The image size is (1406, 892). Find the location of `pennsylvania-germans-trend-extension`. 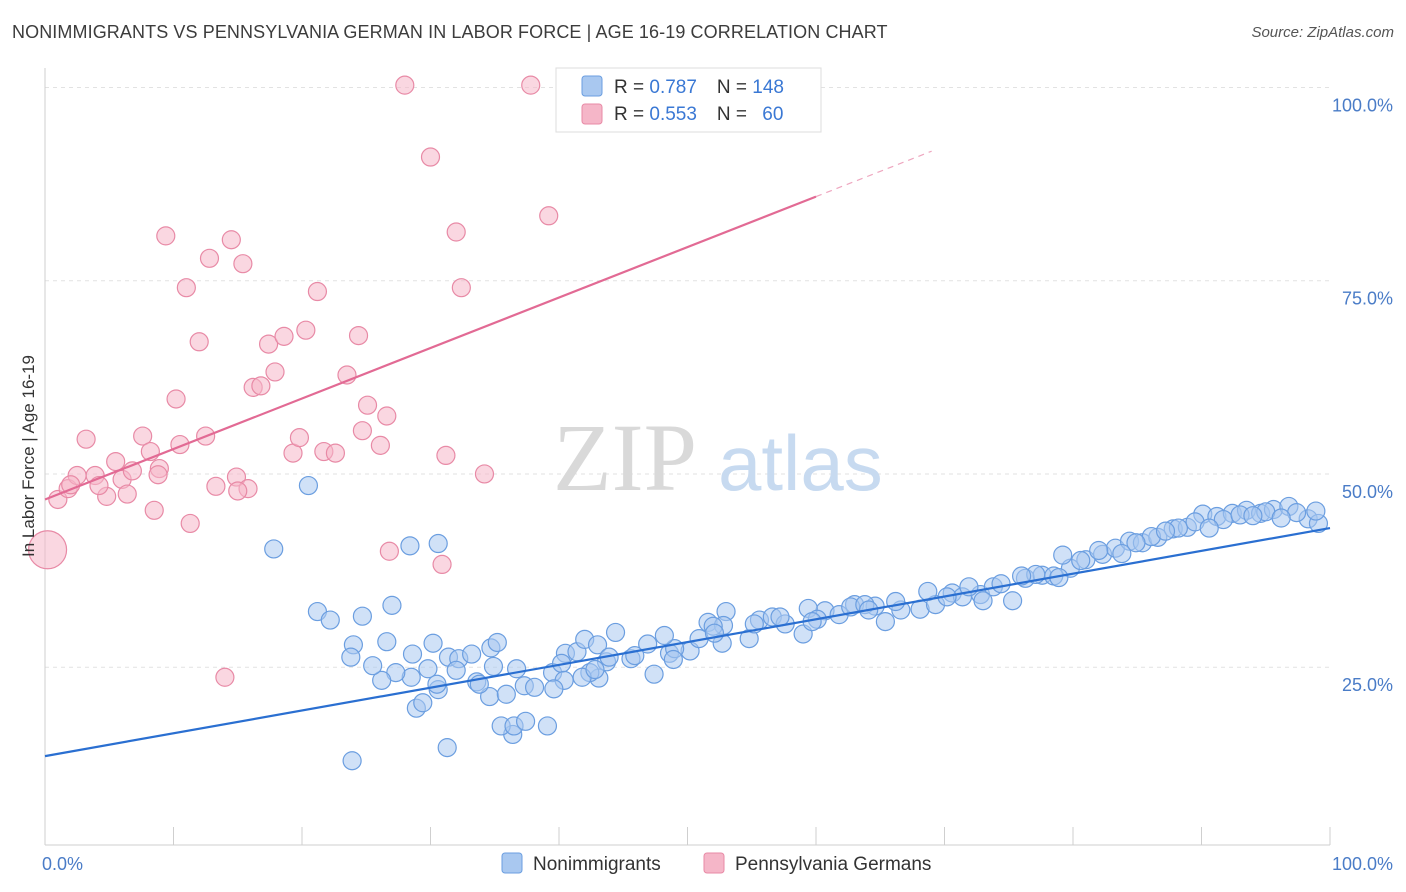

pennsylvania-germans-trend-extension is located at coordinates (873, 174).